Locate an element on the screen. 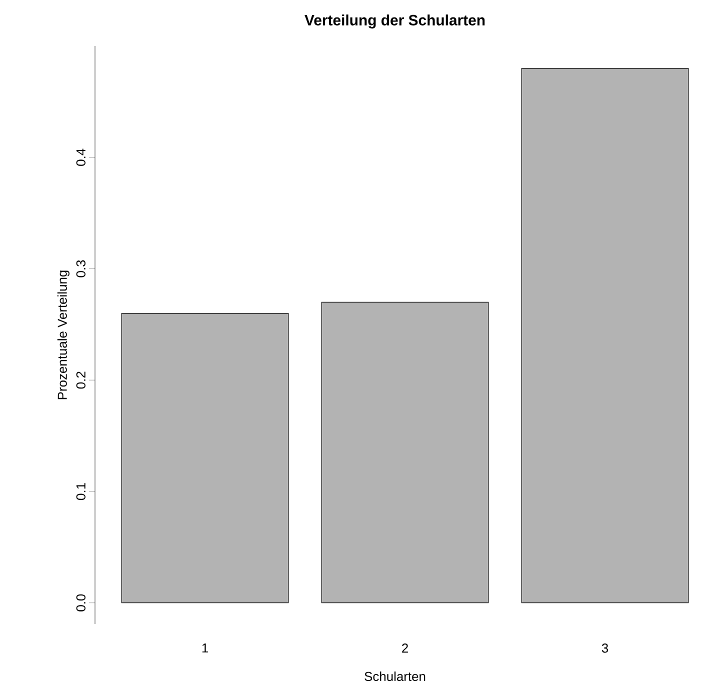  x-tick-label: 3 is located at coordinates (605, 648).